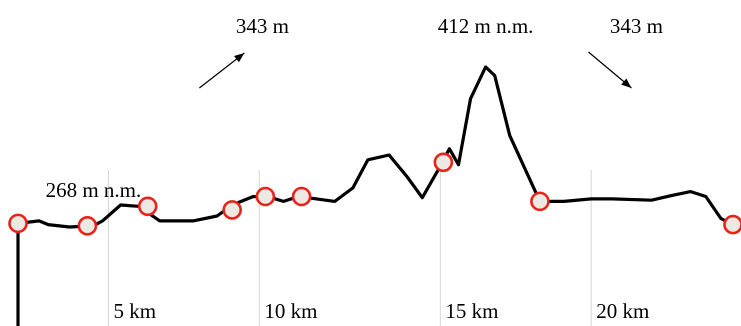  Describe the element at coordinates (486, 26) in the screenshot. I see `elevation-annotation: 412 m n.m.` at that location.